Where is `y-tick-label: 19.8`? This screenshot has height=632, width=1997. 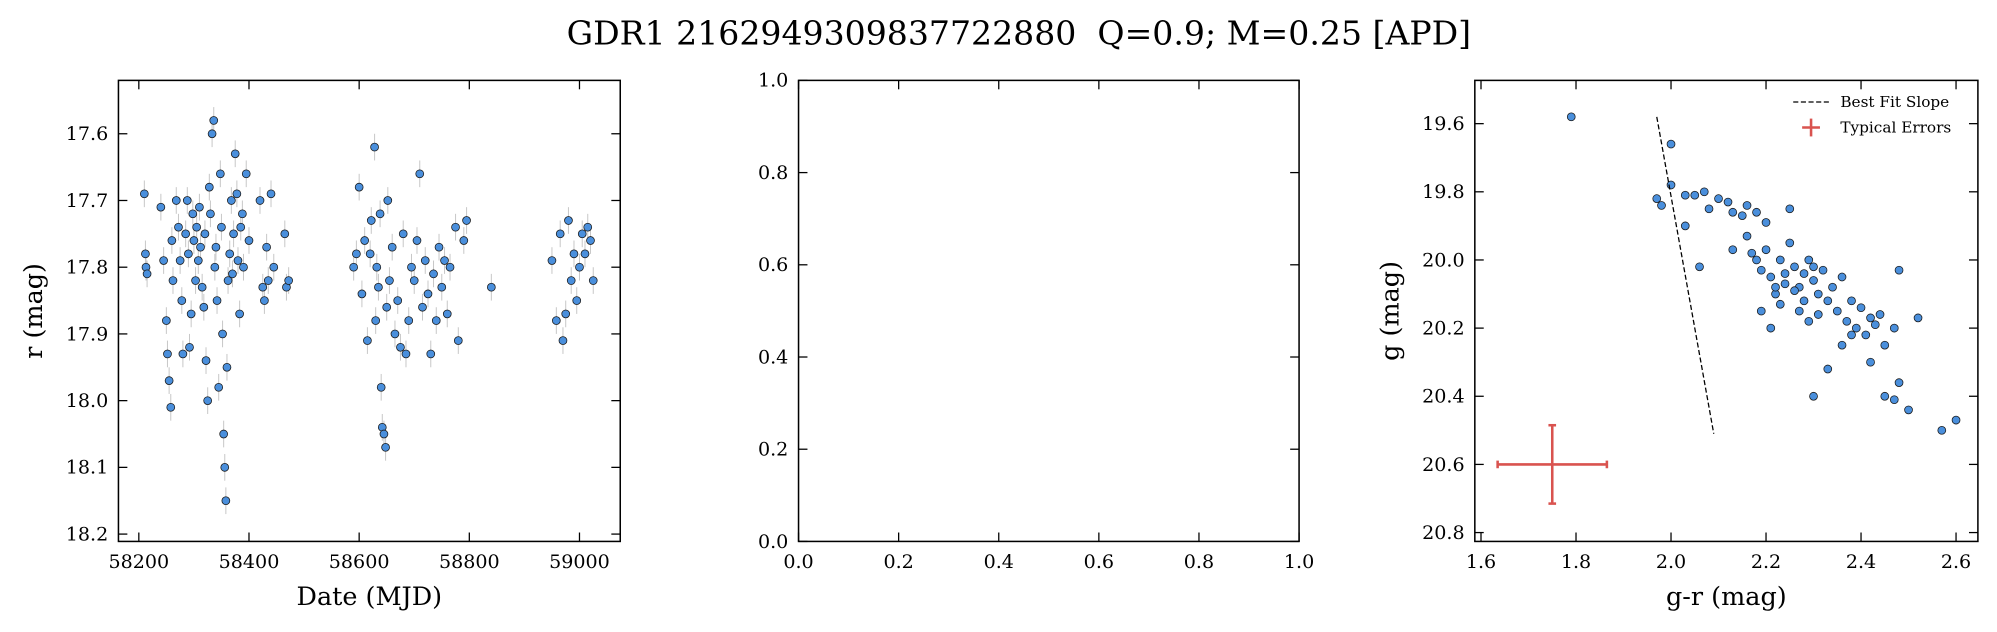 y-tick-label: 19.8 is located at coordinates (1443, 191).